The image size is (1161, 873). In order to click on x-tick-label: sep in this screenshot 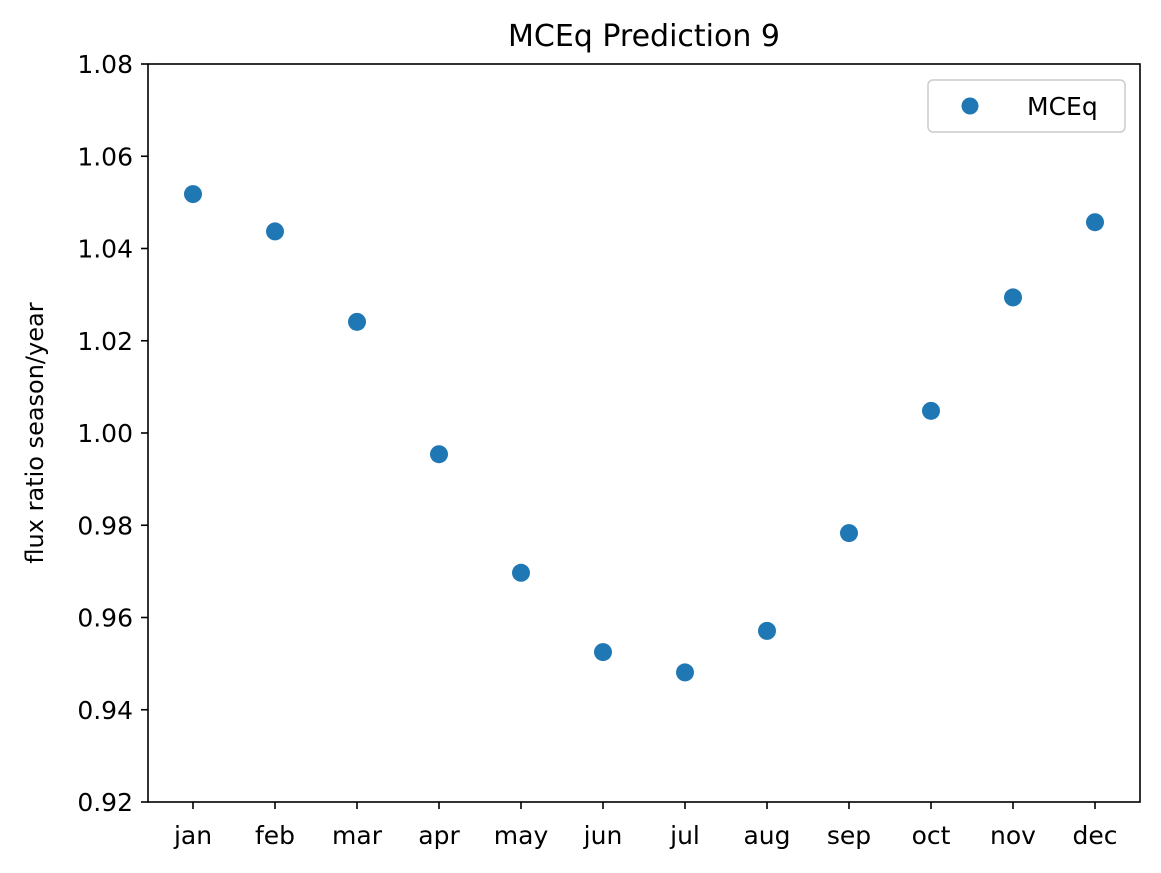, I will do `click(849, 835)`.